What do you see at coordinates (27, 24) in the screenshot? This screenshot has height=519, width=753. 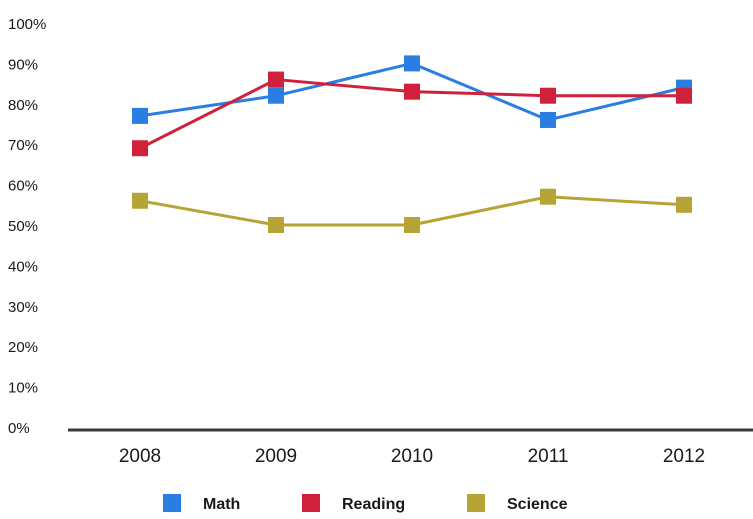 I see `y-tick-label: 100%` at bounding box center [27, 24].